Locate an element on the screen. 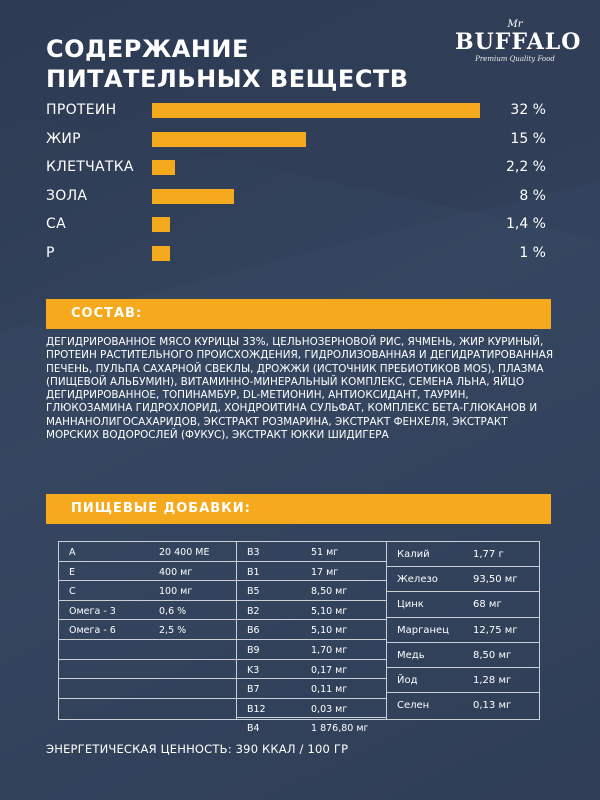 This screenshot has width=600, height=800. additive-amount: 0,13 мг is located at coordinates (492, 706).